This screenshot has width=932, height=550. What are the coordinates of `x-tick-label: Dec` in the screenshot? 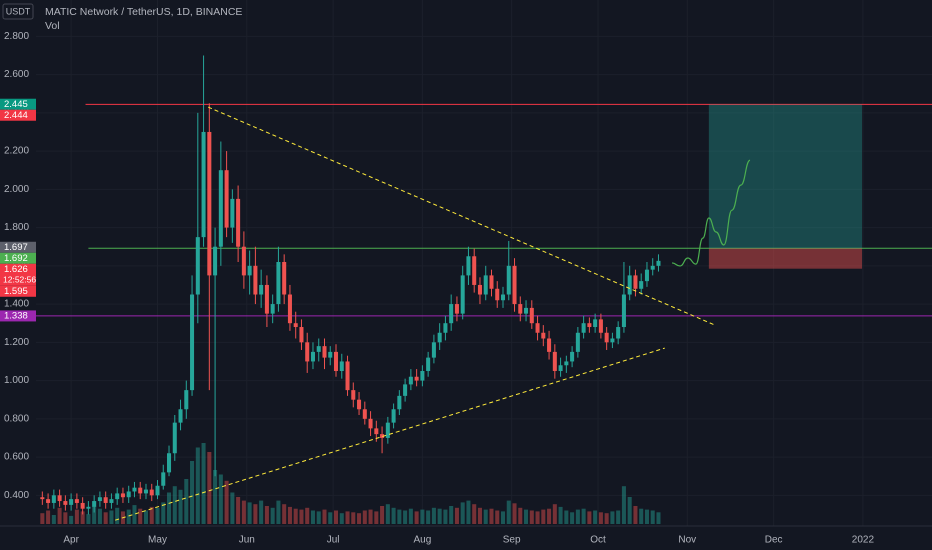 It's located at (774, 540).